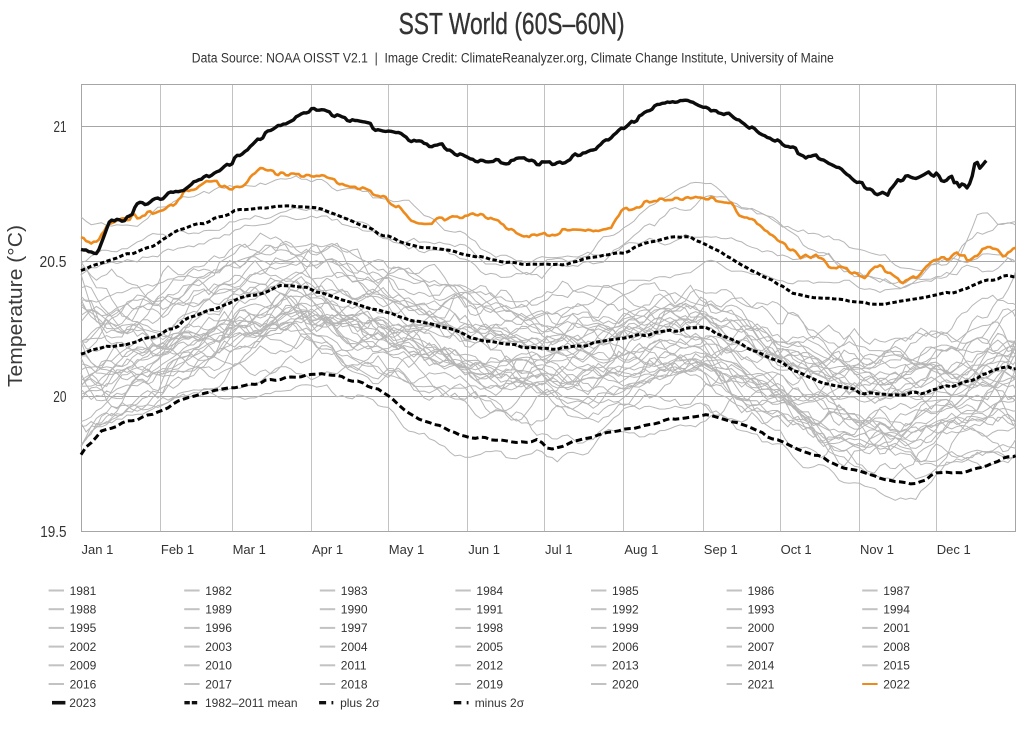 The height and width of the screenshot is (736, 1024). What do you see at coordinates (896, 628) in the screenshot?
I see `svg-text: 2001` at bounding box center [896, 628].